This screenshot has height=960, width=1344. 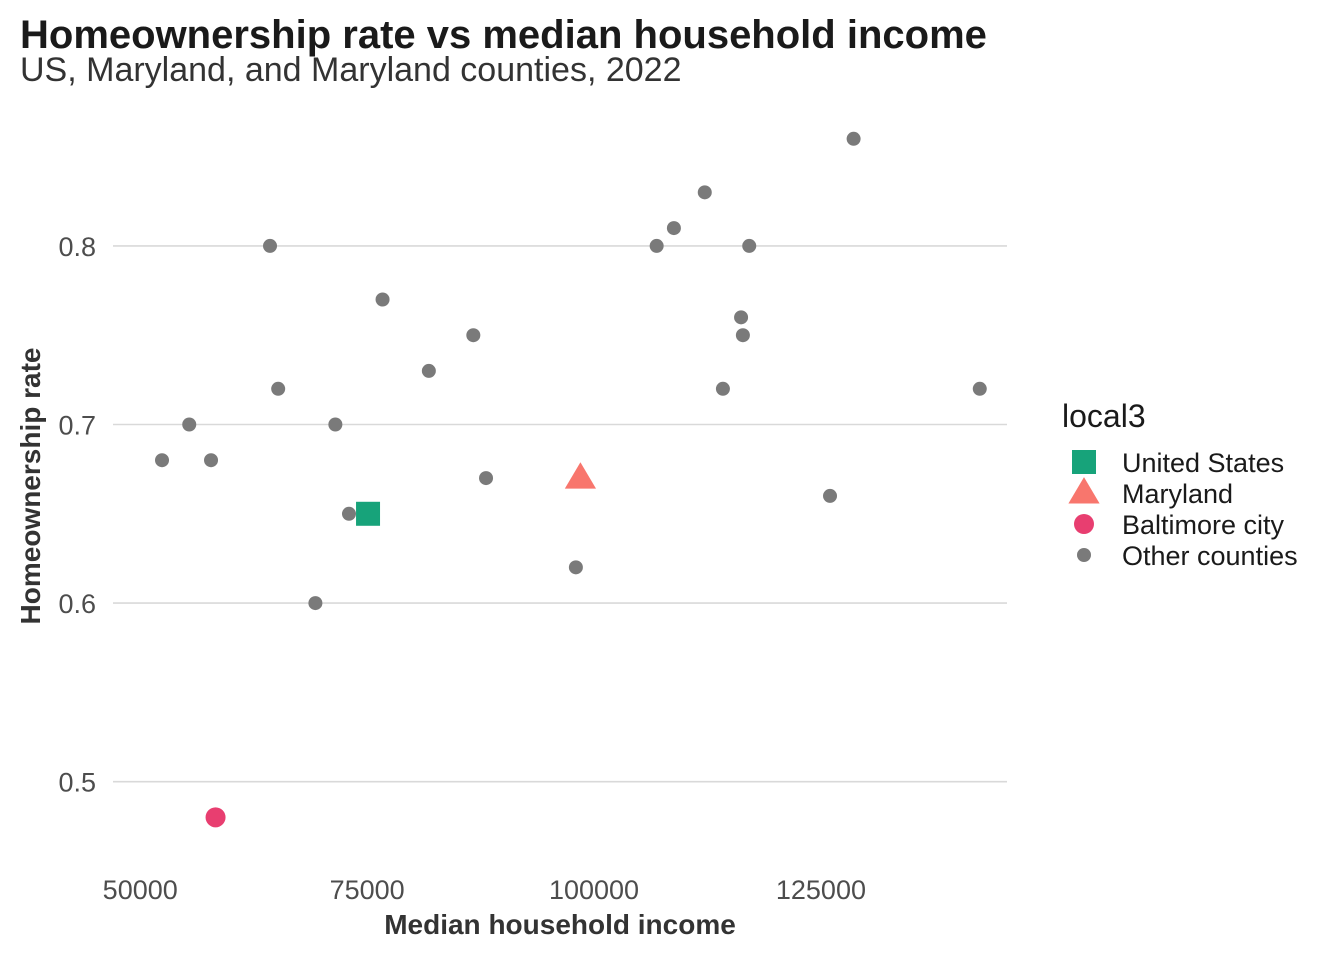 I want to click on x-axis-ticks: 50000 75000 100000 125000, so click(x=484, y=890).